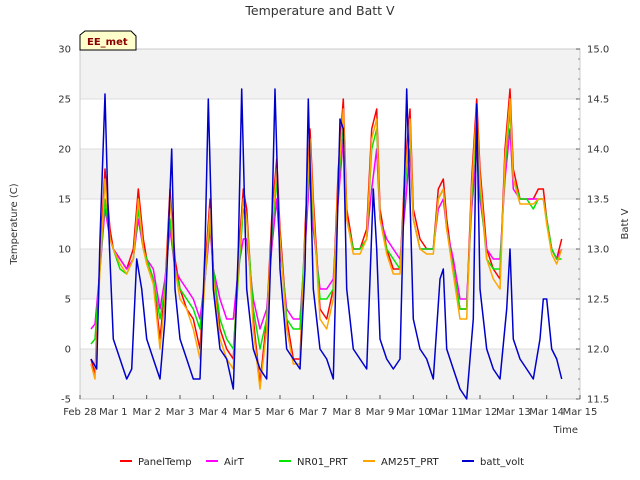 The width and height of the screenshot is (640, 480). Describe the element at coordinates (64, 100) in the screenshot. I see `y-tick-label-left: 25` at that location.